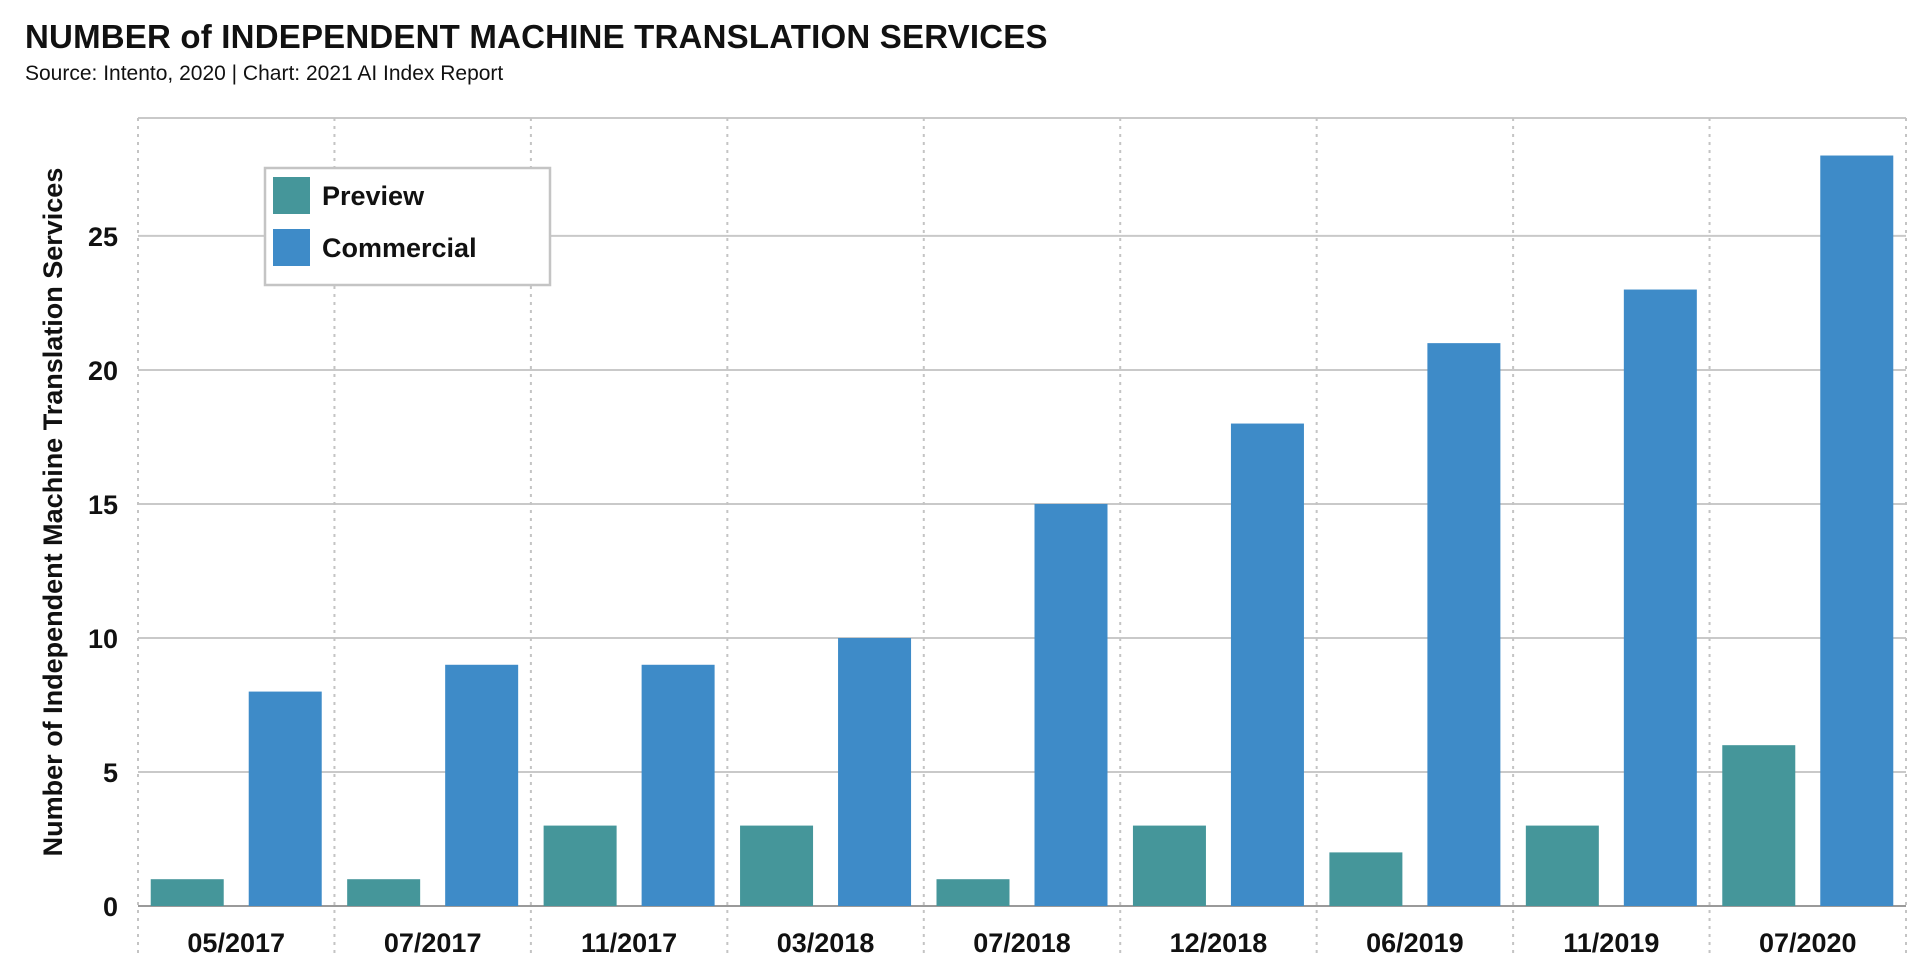  What do you see at coordinates (103, 371) in the screenshot?
I see `y-tick-label: 20` at bounding box center [103, 371].